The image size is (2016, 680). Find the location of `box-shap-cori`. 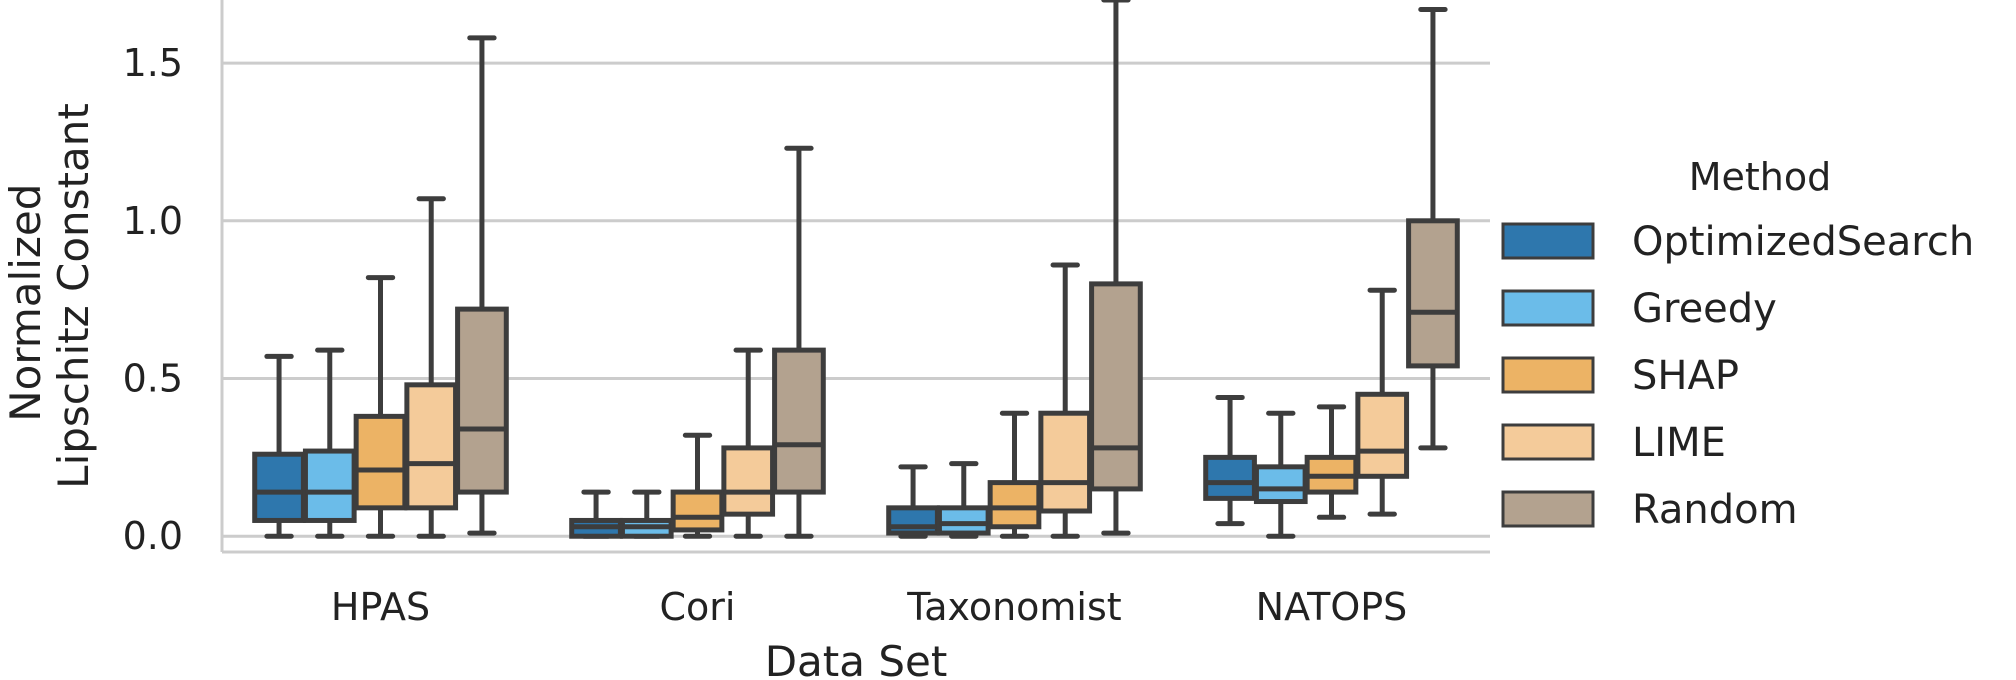

box-shap-cori is located at coordinates (697, 485).